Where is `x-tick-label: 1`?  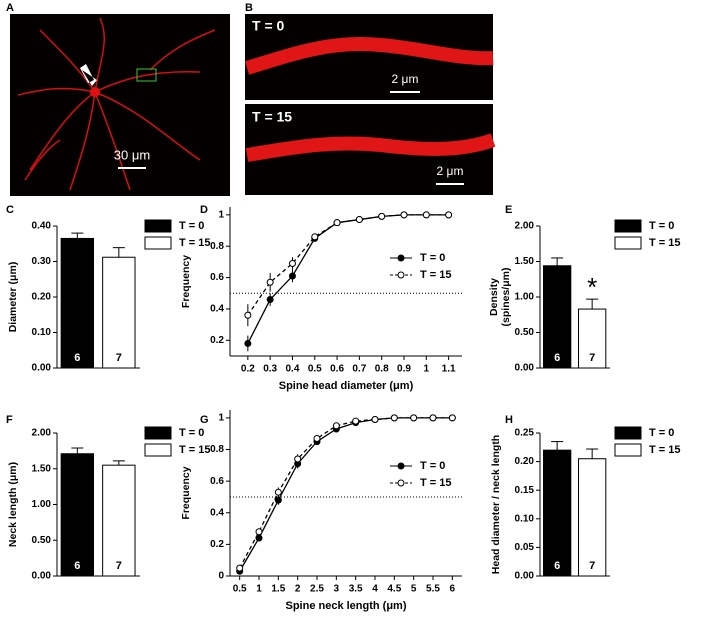
x-tick-label: 1 is located at coordinates (259, 589).